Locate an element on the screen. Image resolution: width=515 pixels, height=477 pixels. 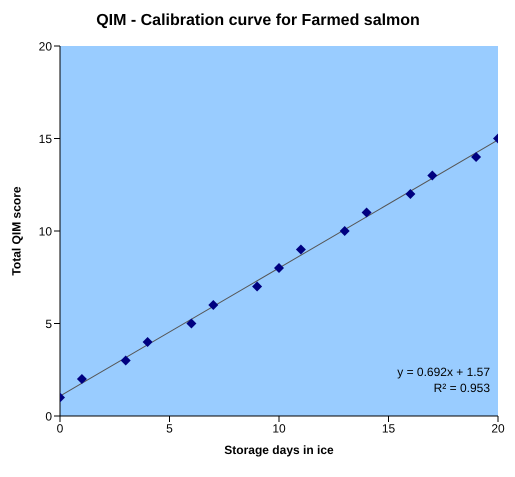
x-tick-label: 10 is located at coordinates (279, 429).